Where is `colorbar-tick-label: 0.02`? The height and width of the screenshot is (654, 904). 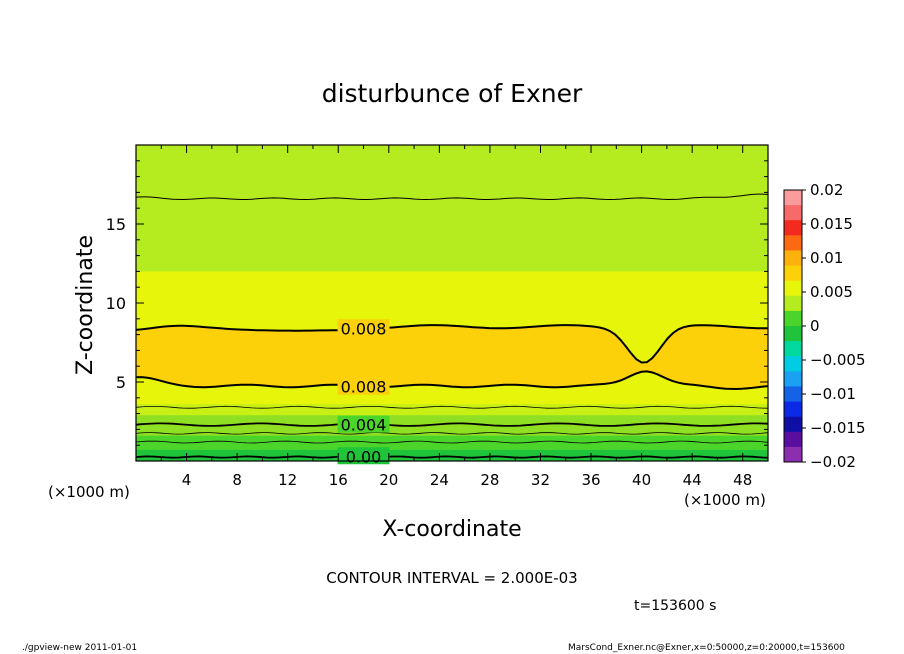
colorbar-tick-label: 0.02 is located at coordinates (826, 190).